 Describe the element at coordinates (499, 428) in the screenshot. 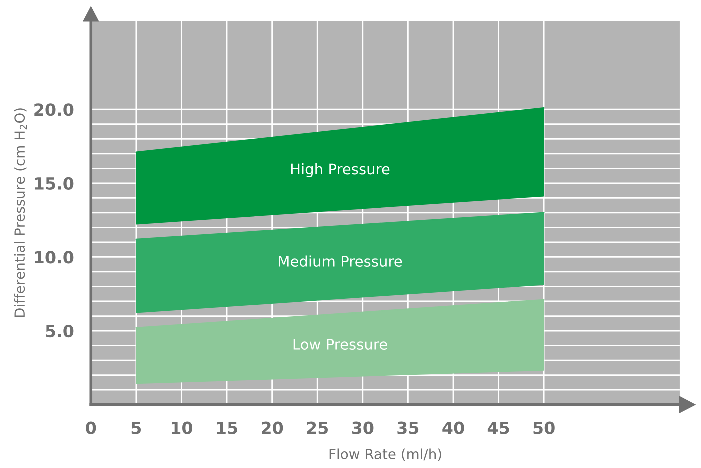

I see `x-tick-label: 45` at that location.